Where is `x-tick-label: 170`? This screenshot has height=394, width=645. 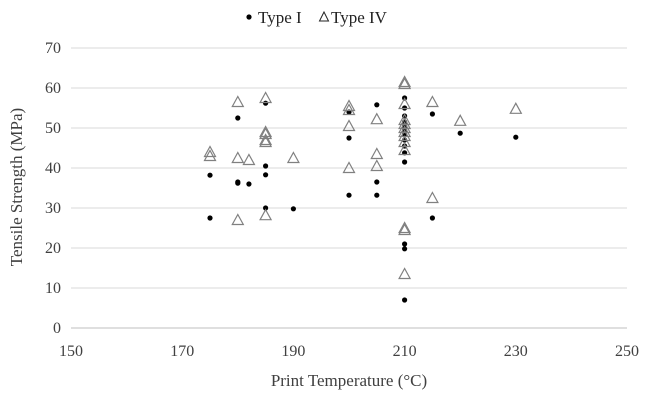
x-tick-label: 170 is located at coordinates (182, 351).